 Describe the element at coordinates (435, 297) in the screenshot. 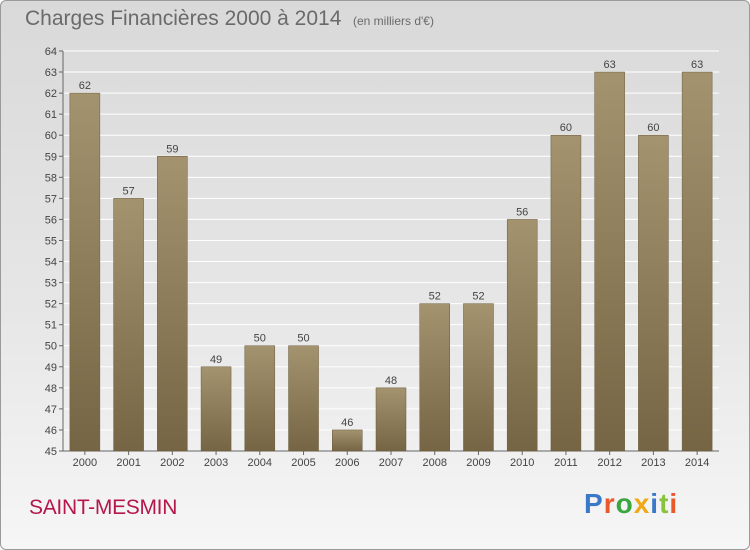

I see `data-label-2008: 52` at that location.